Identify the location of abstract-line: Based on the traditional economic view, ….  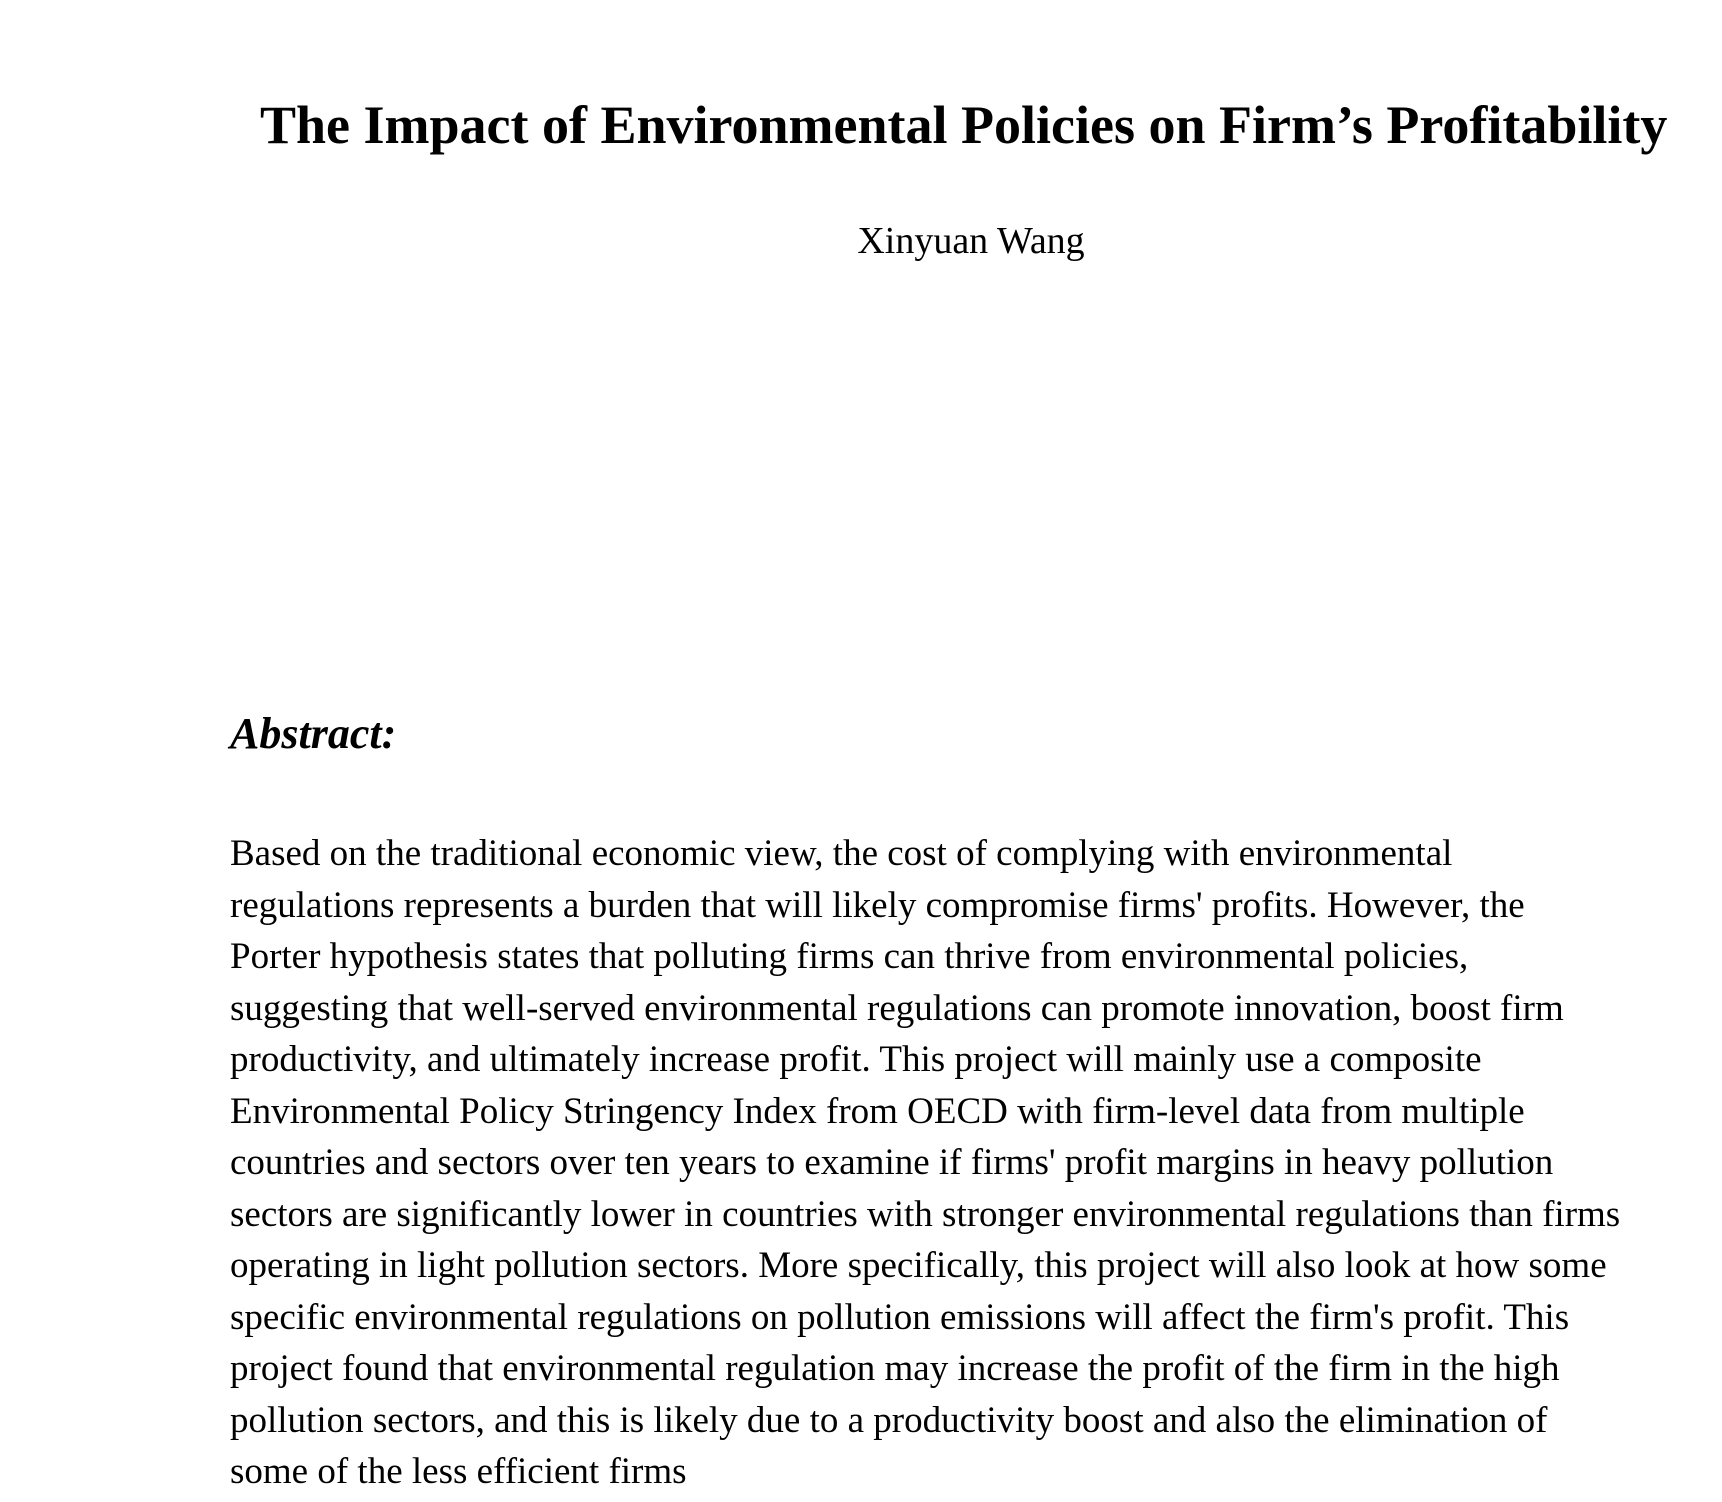
(841, 853).